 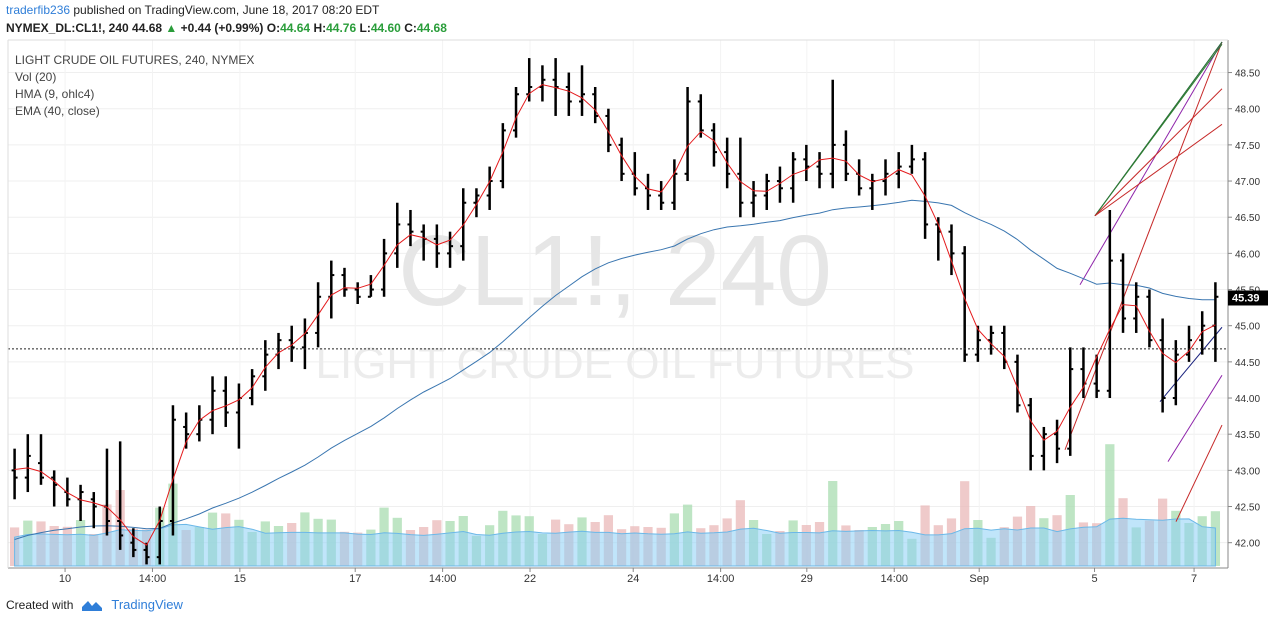 What do you see at coordinates (1247, 74) in the screenshot?
I see `y-tick-label: 48.50` at bounding box center [1247, 74].